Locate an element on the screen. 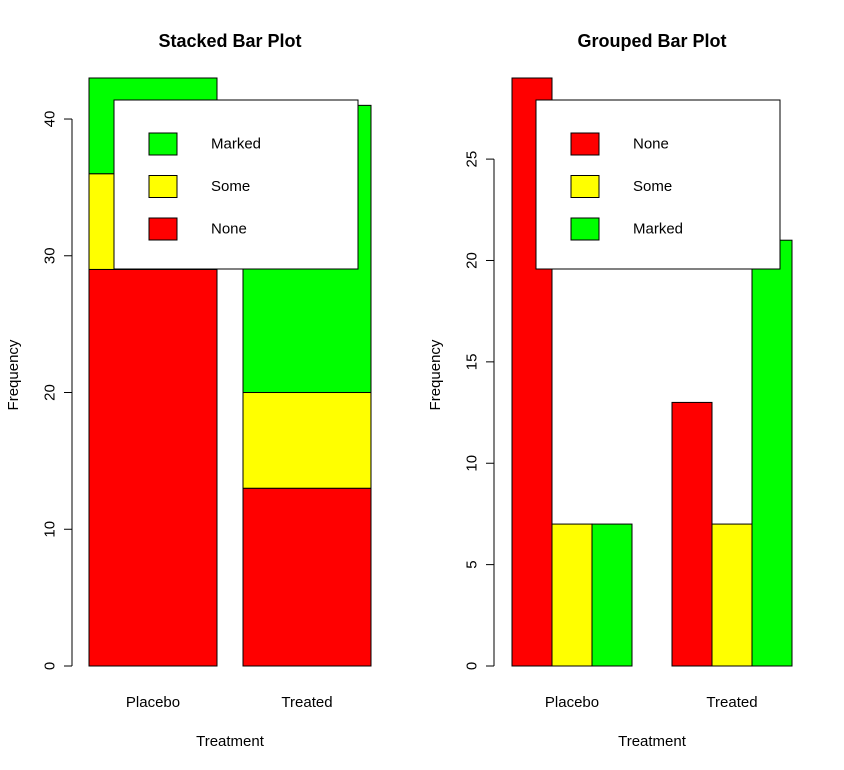 The image size is (844, 770). stacked-legend: Marked Some None is located at coordinates (236, 184).